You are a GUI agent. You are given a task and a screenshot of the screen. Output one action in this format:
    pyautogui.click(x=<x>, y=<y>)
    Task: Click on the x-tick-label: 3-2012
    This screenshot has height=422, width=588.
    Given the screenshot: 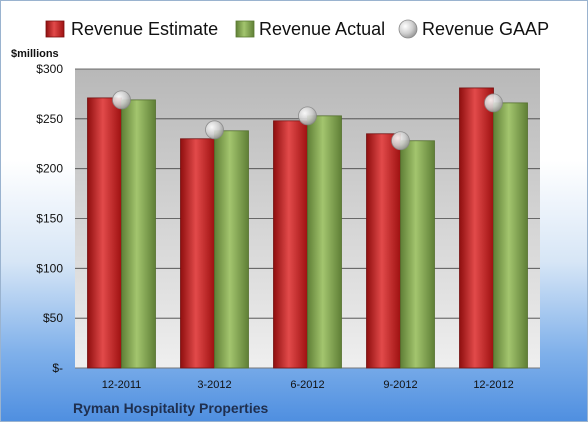 What is the action you would take?
    pyautogui.click(x=214, y=385)
    